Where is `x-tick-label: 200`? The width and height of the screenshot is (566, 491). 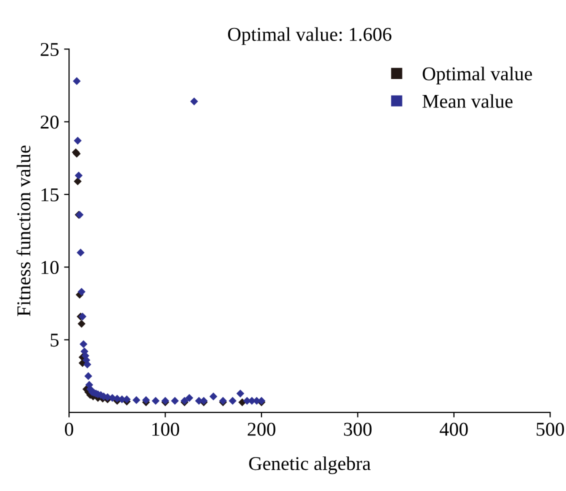 x-tick-label: 200 is located at coordinates (262, 429).